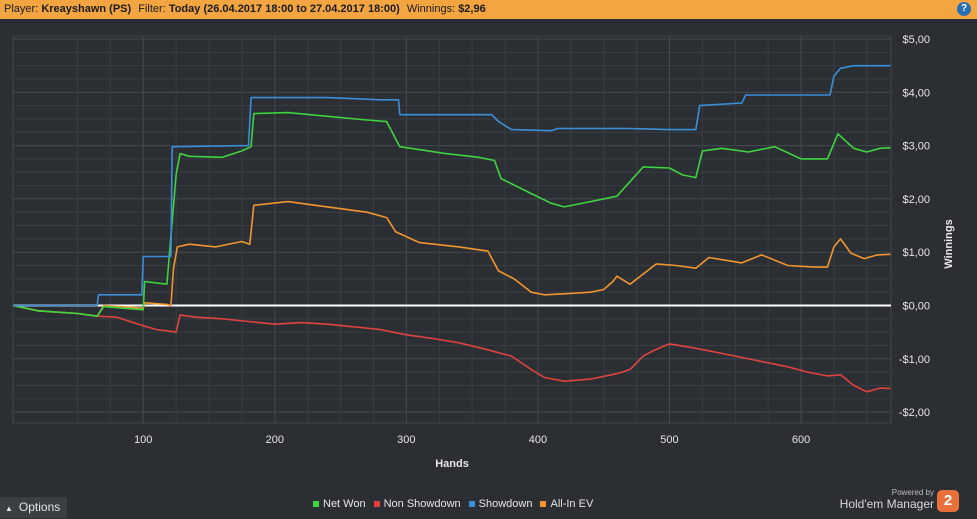  I want to click on filter-label: Filter:, so click(152, 9).